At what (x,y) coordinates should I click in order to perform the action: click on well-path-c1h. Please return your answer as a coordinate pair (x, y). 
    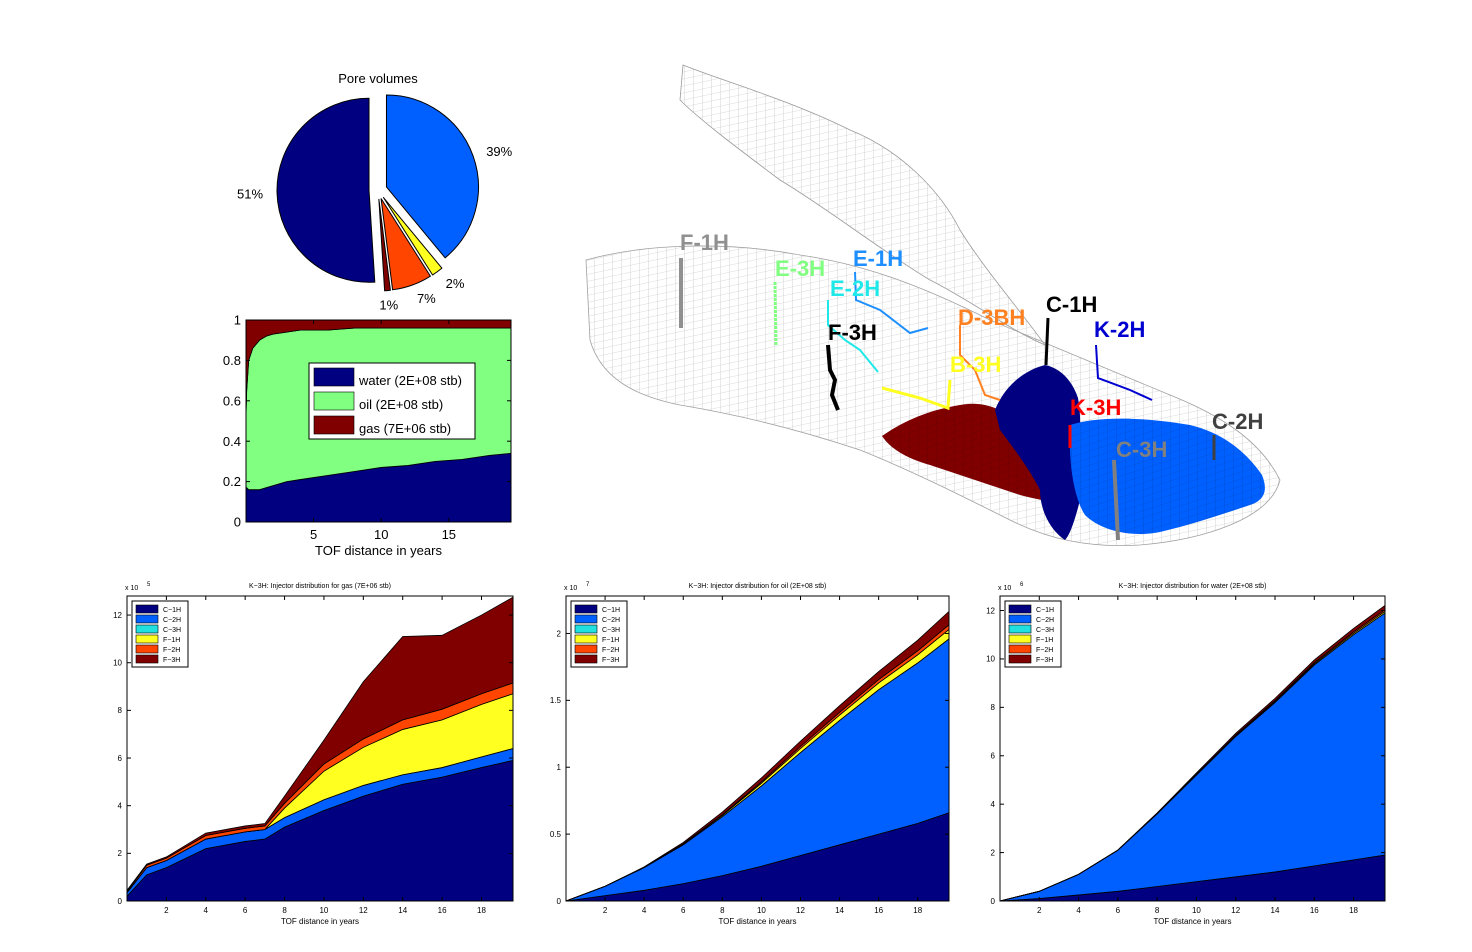
    Looking at the image, I should click on (1047, 341).